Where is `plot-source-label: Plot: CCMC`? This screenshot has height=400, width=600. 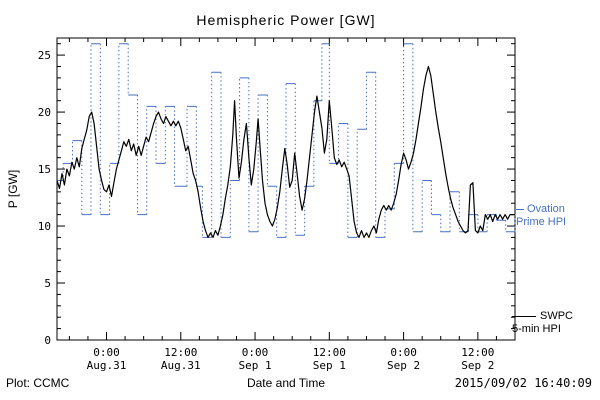 plot-source-label: Plot: CCMC is located at coordinates (38, 383).